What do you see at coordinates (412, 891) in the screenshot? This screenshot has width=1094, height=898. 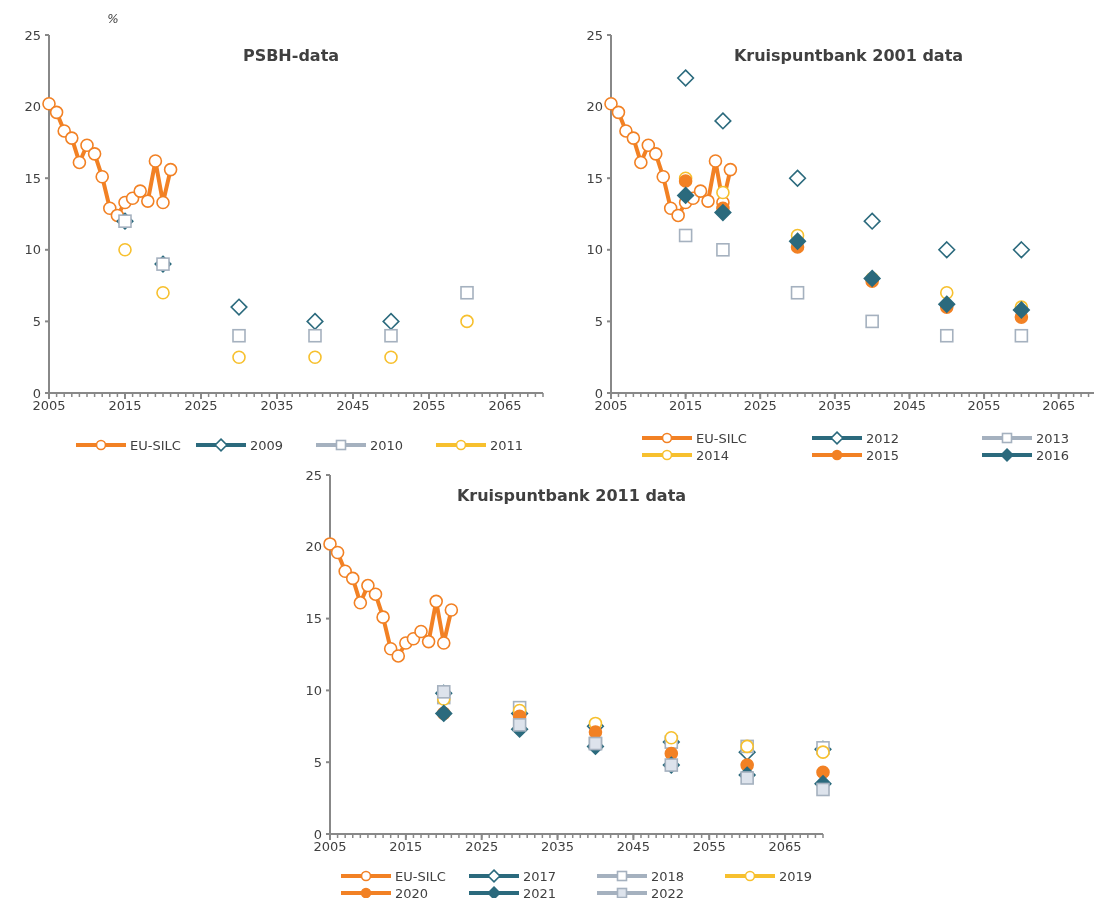 I see `legend-label: 2020` at bounding box center [412, 891].